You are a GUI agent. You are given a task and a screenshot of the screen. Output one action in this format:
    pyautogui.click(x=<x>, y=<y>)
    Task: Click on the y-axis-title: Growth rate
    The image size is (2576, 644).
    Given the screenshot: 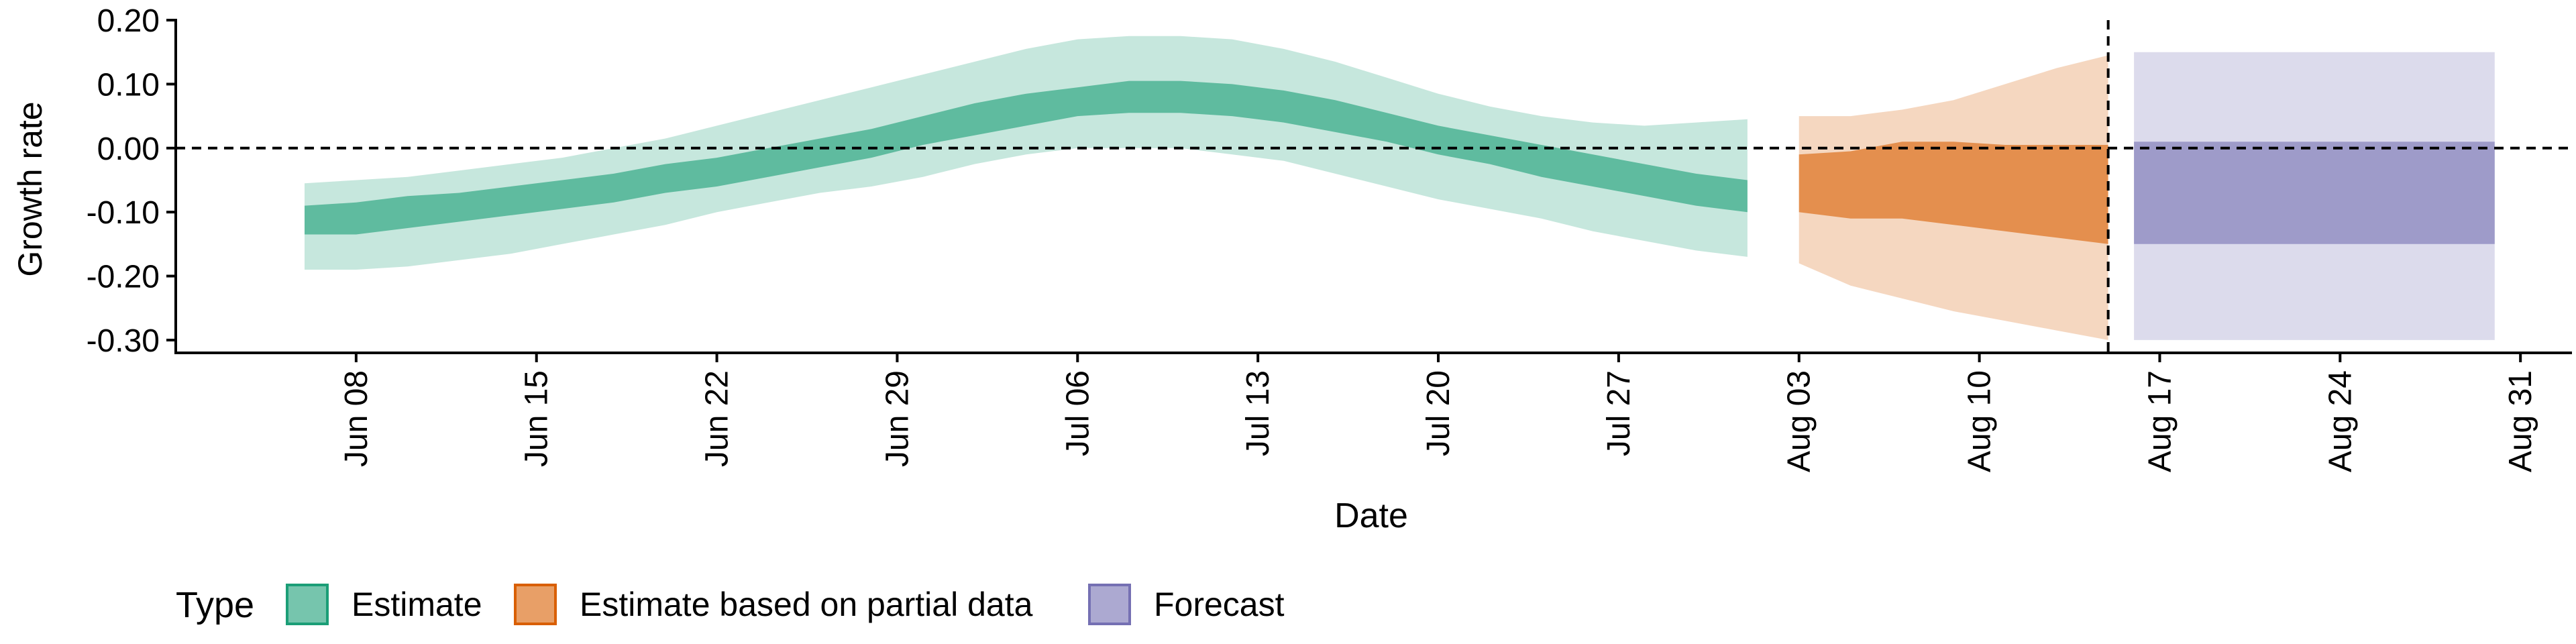 What is the action you would take?
    pyautogui.click(x=30, y=188)
    